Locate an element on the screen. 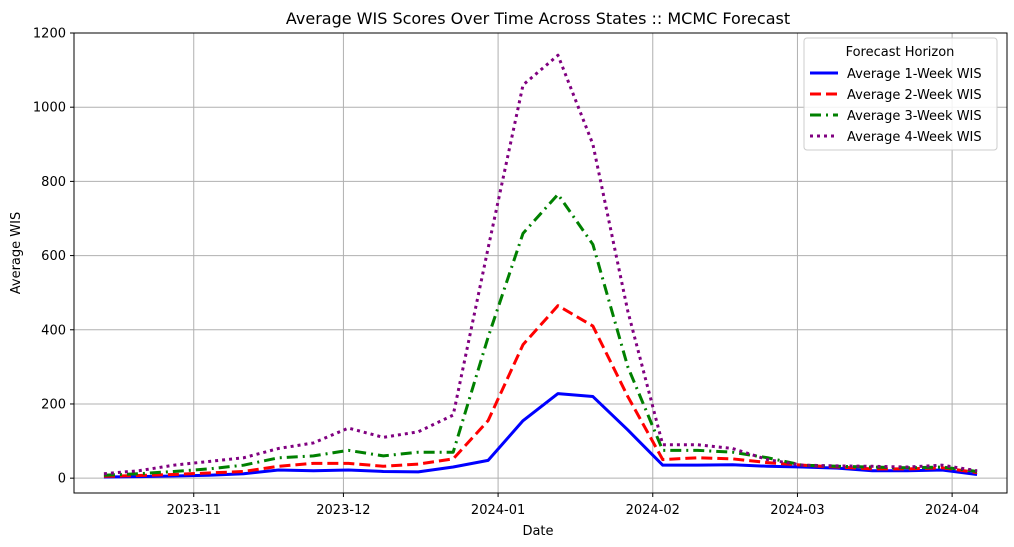  x-axis-title: Date is located at coordinates (537, 531).